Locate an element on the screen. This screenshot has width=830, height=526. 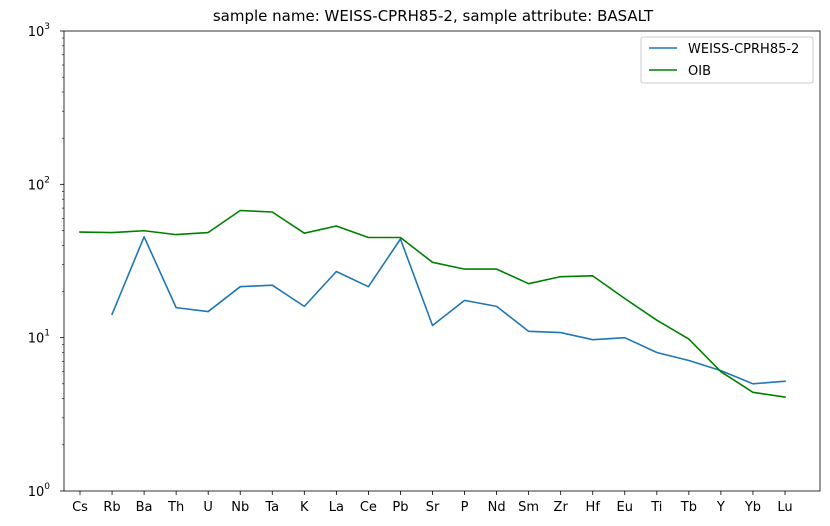
legend-box is located at coordinates (727, 60).